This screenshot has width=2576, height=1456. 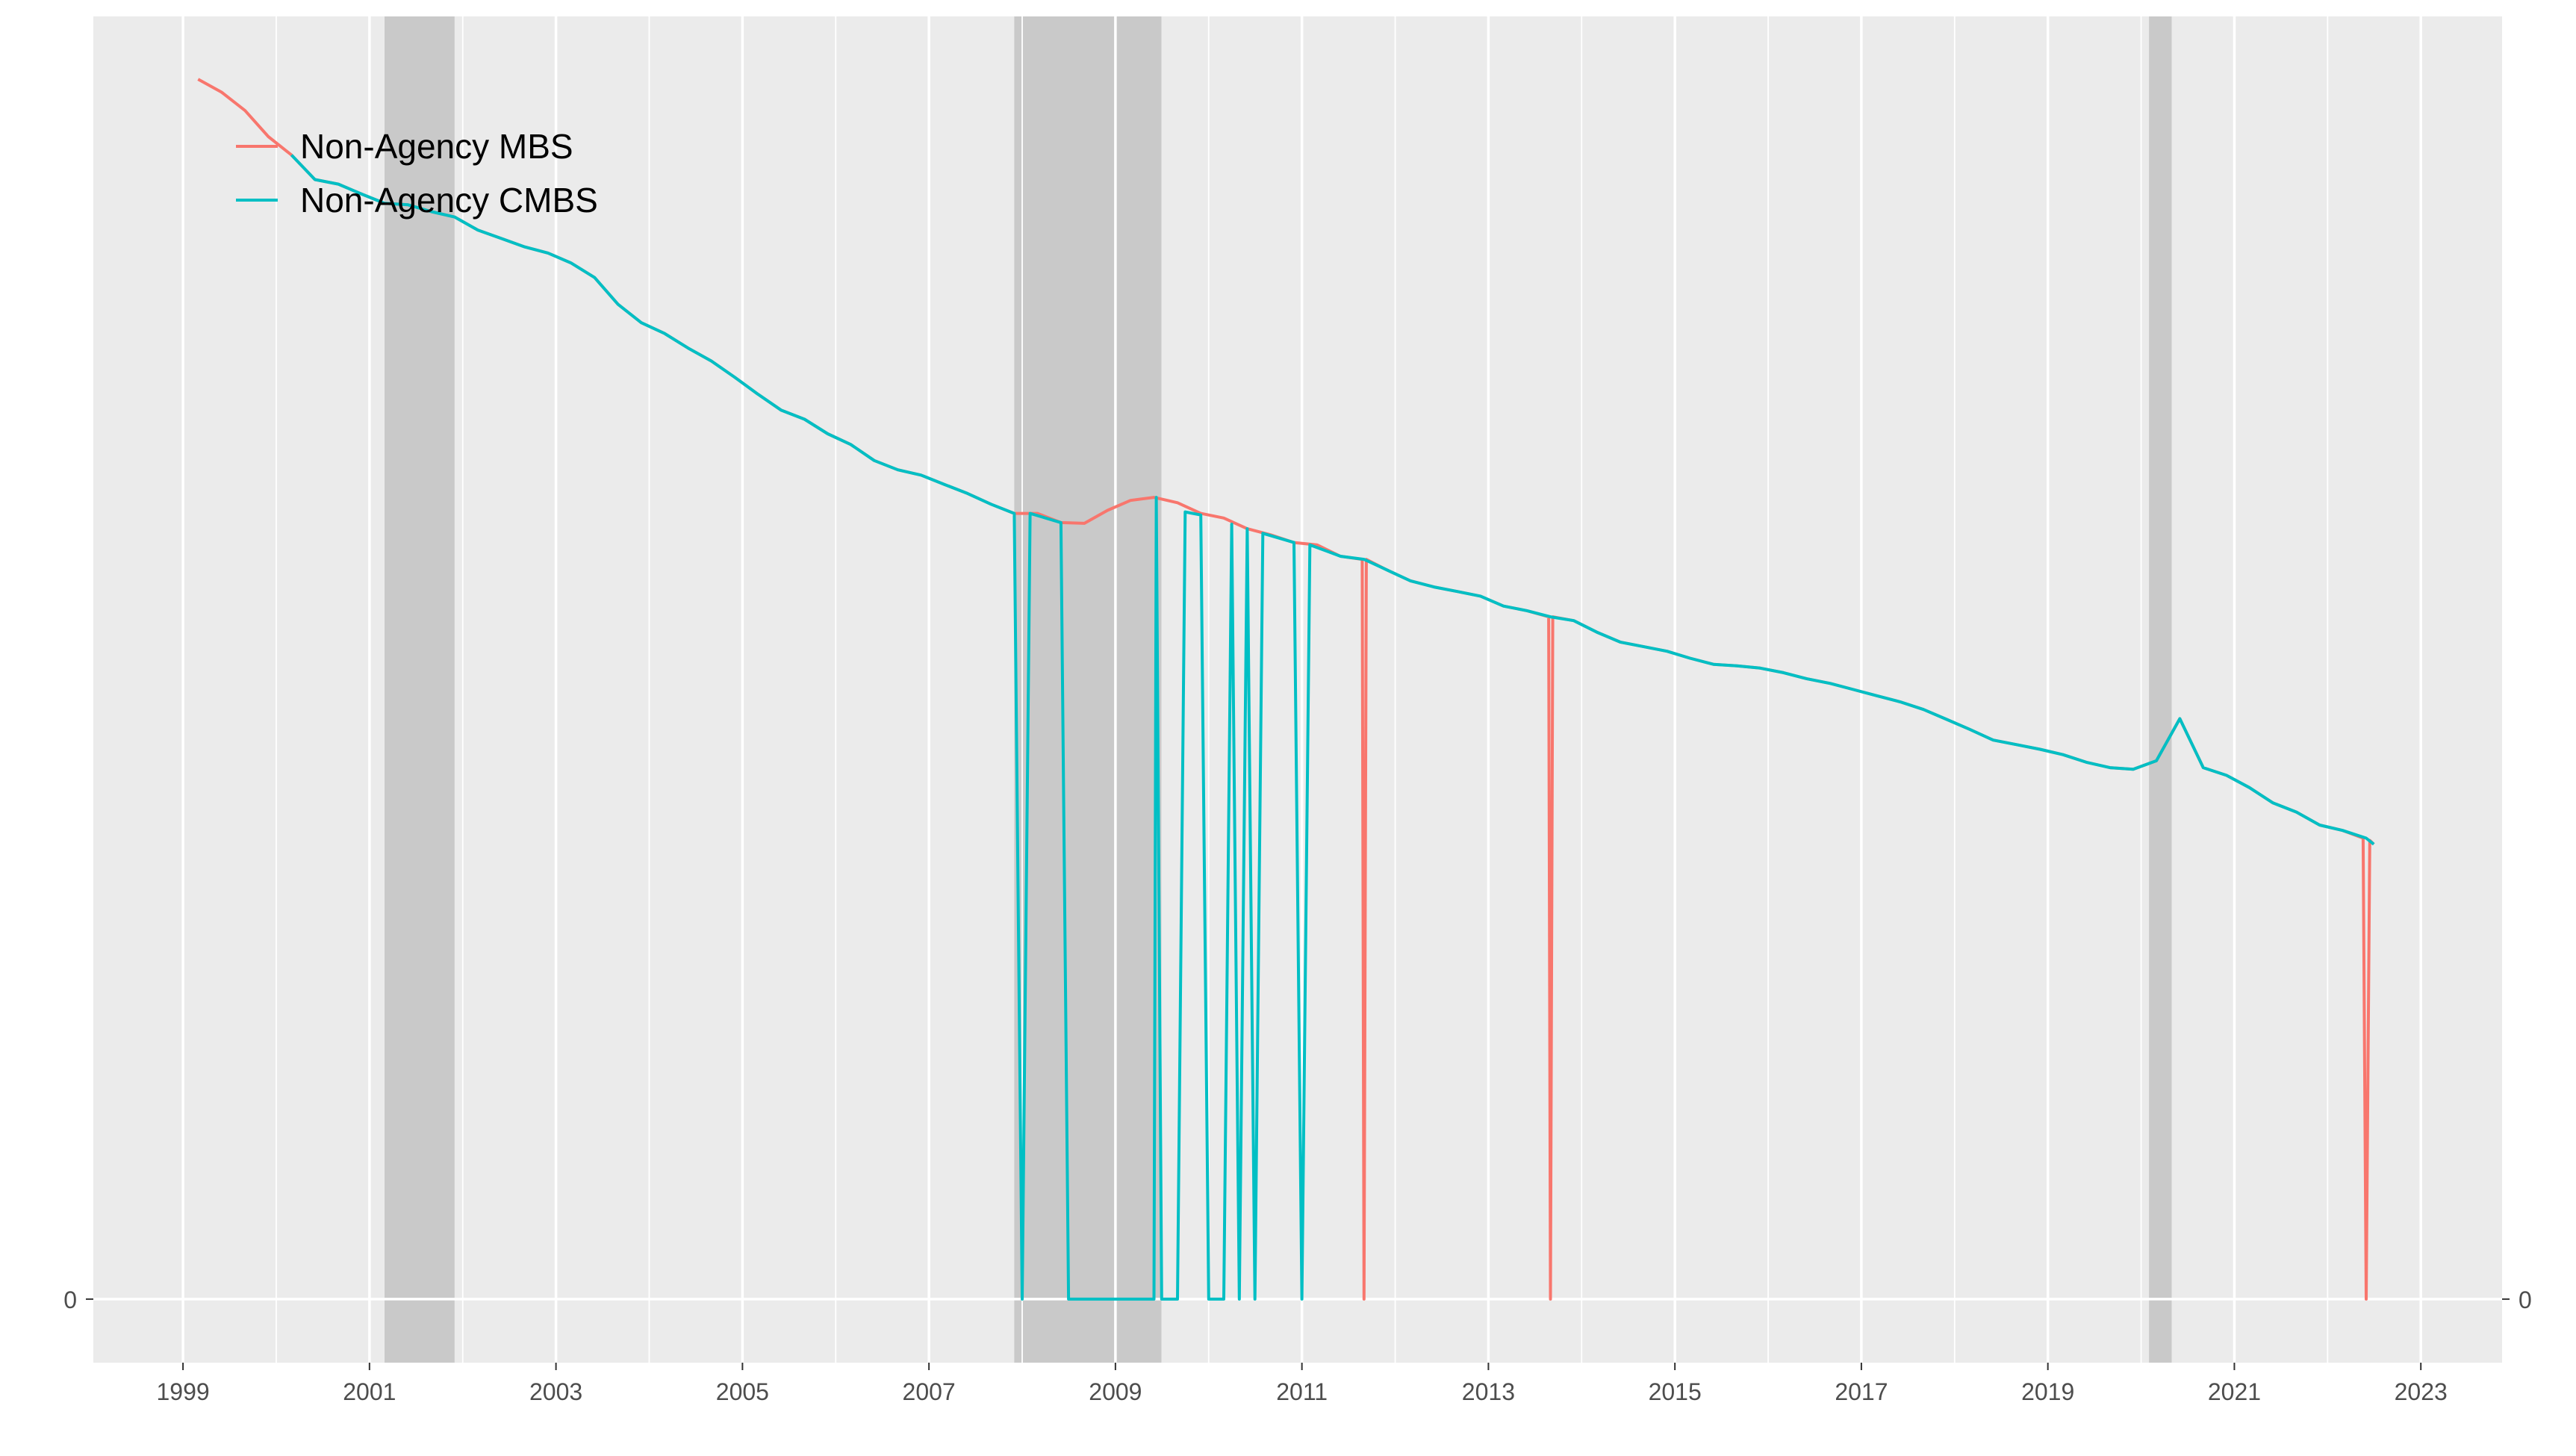 I want to click on x-tick-label-2013: 2013, so click(x=1488, y=1391).